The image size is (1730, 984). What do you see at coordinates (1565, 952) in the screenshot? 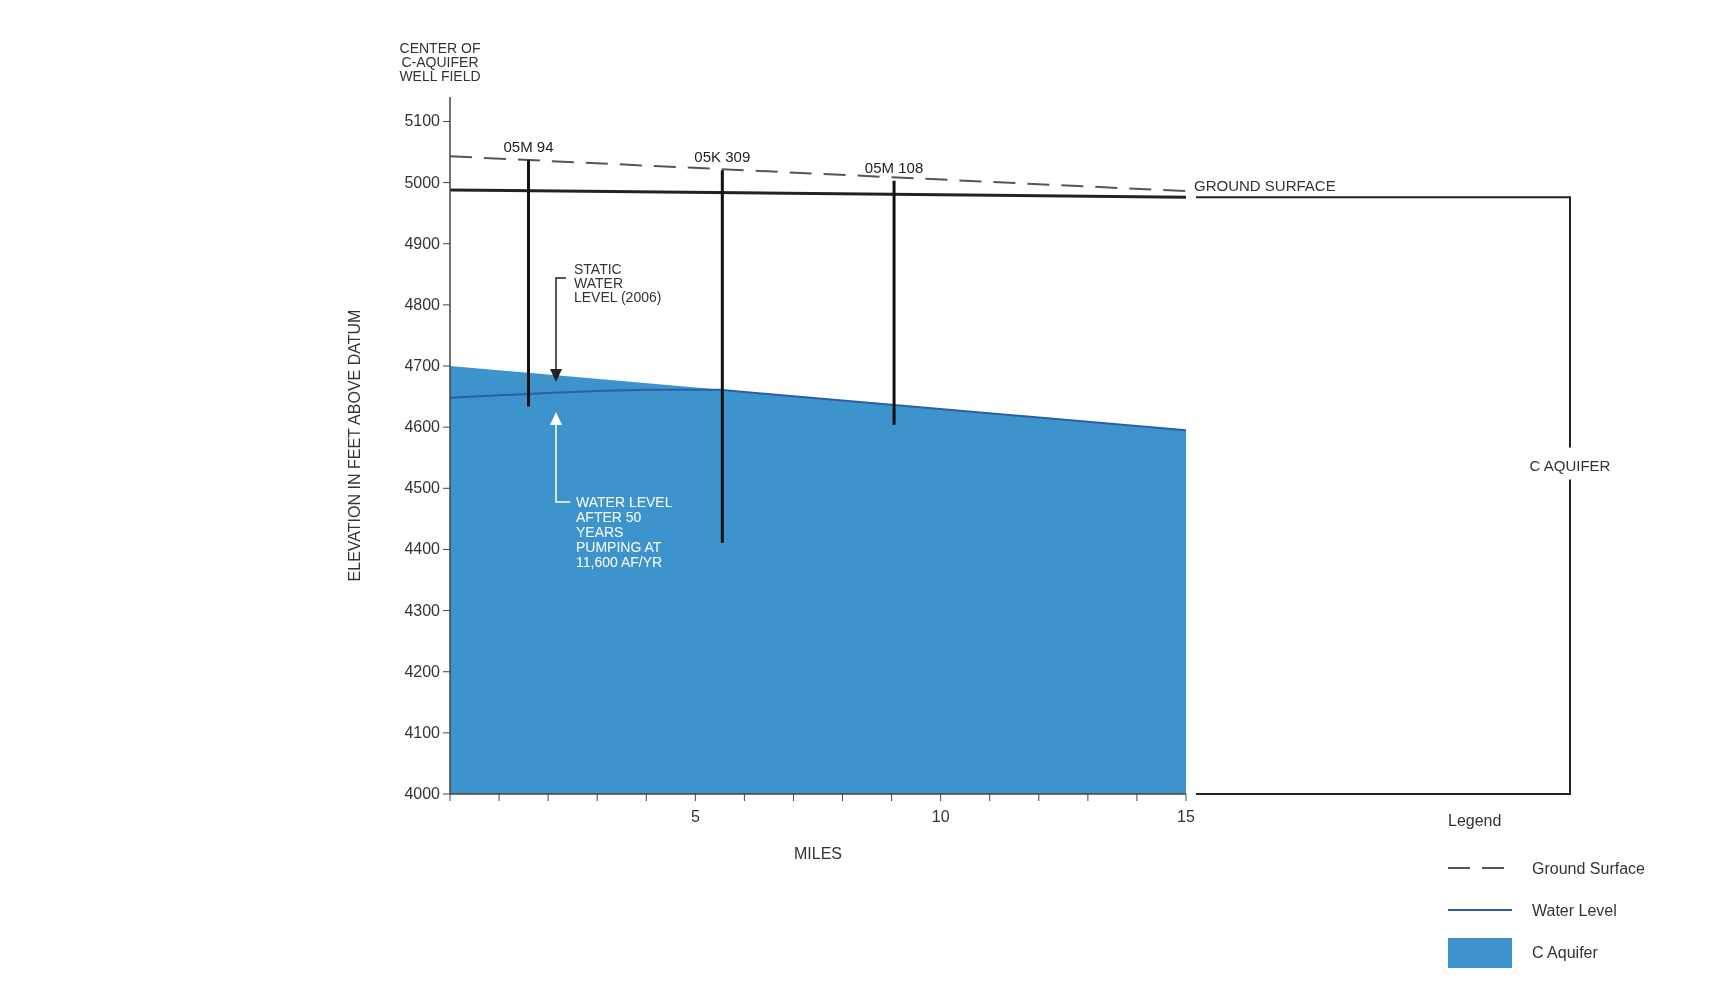
I see `legend-label: C Aquifer` at bounding box center [1565, 952].